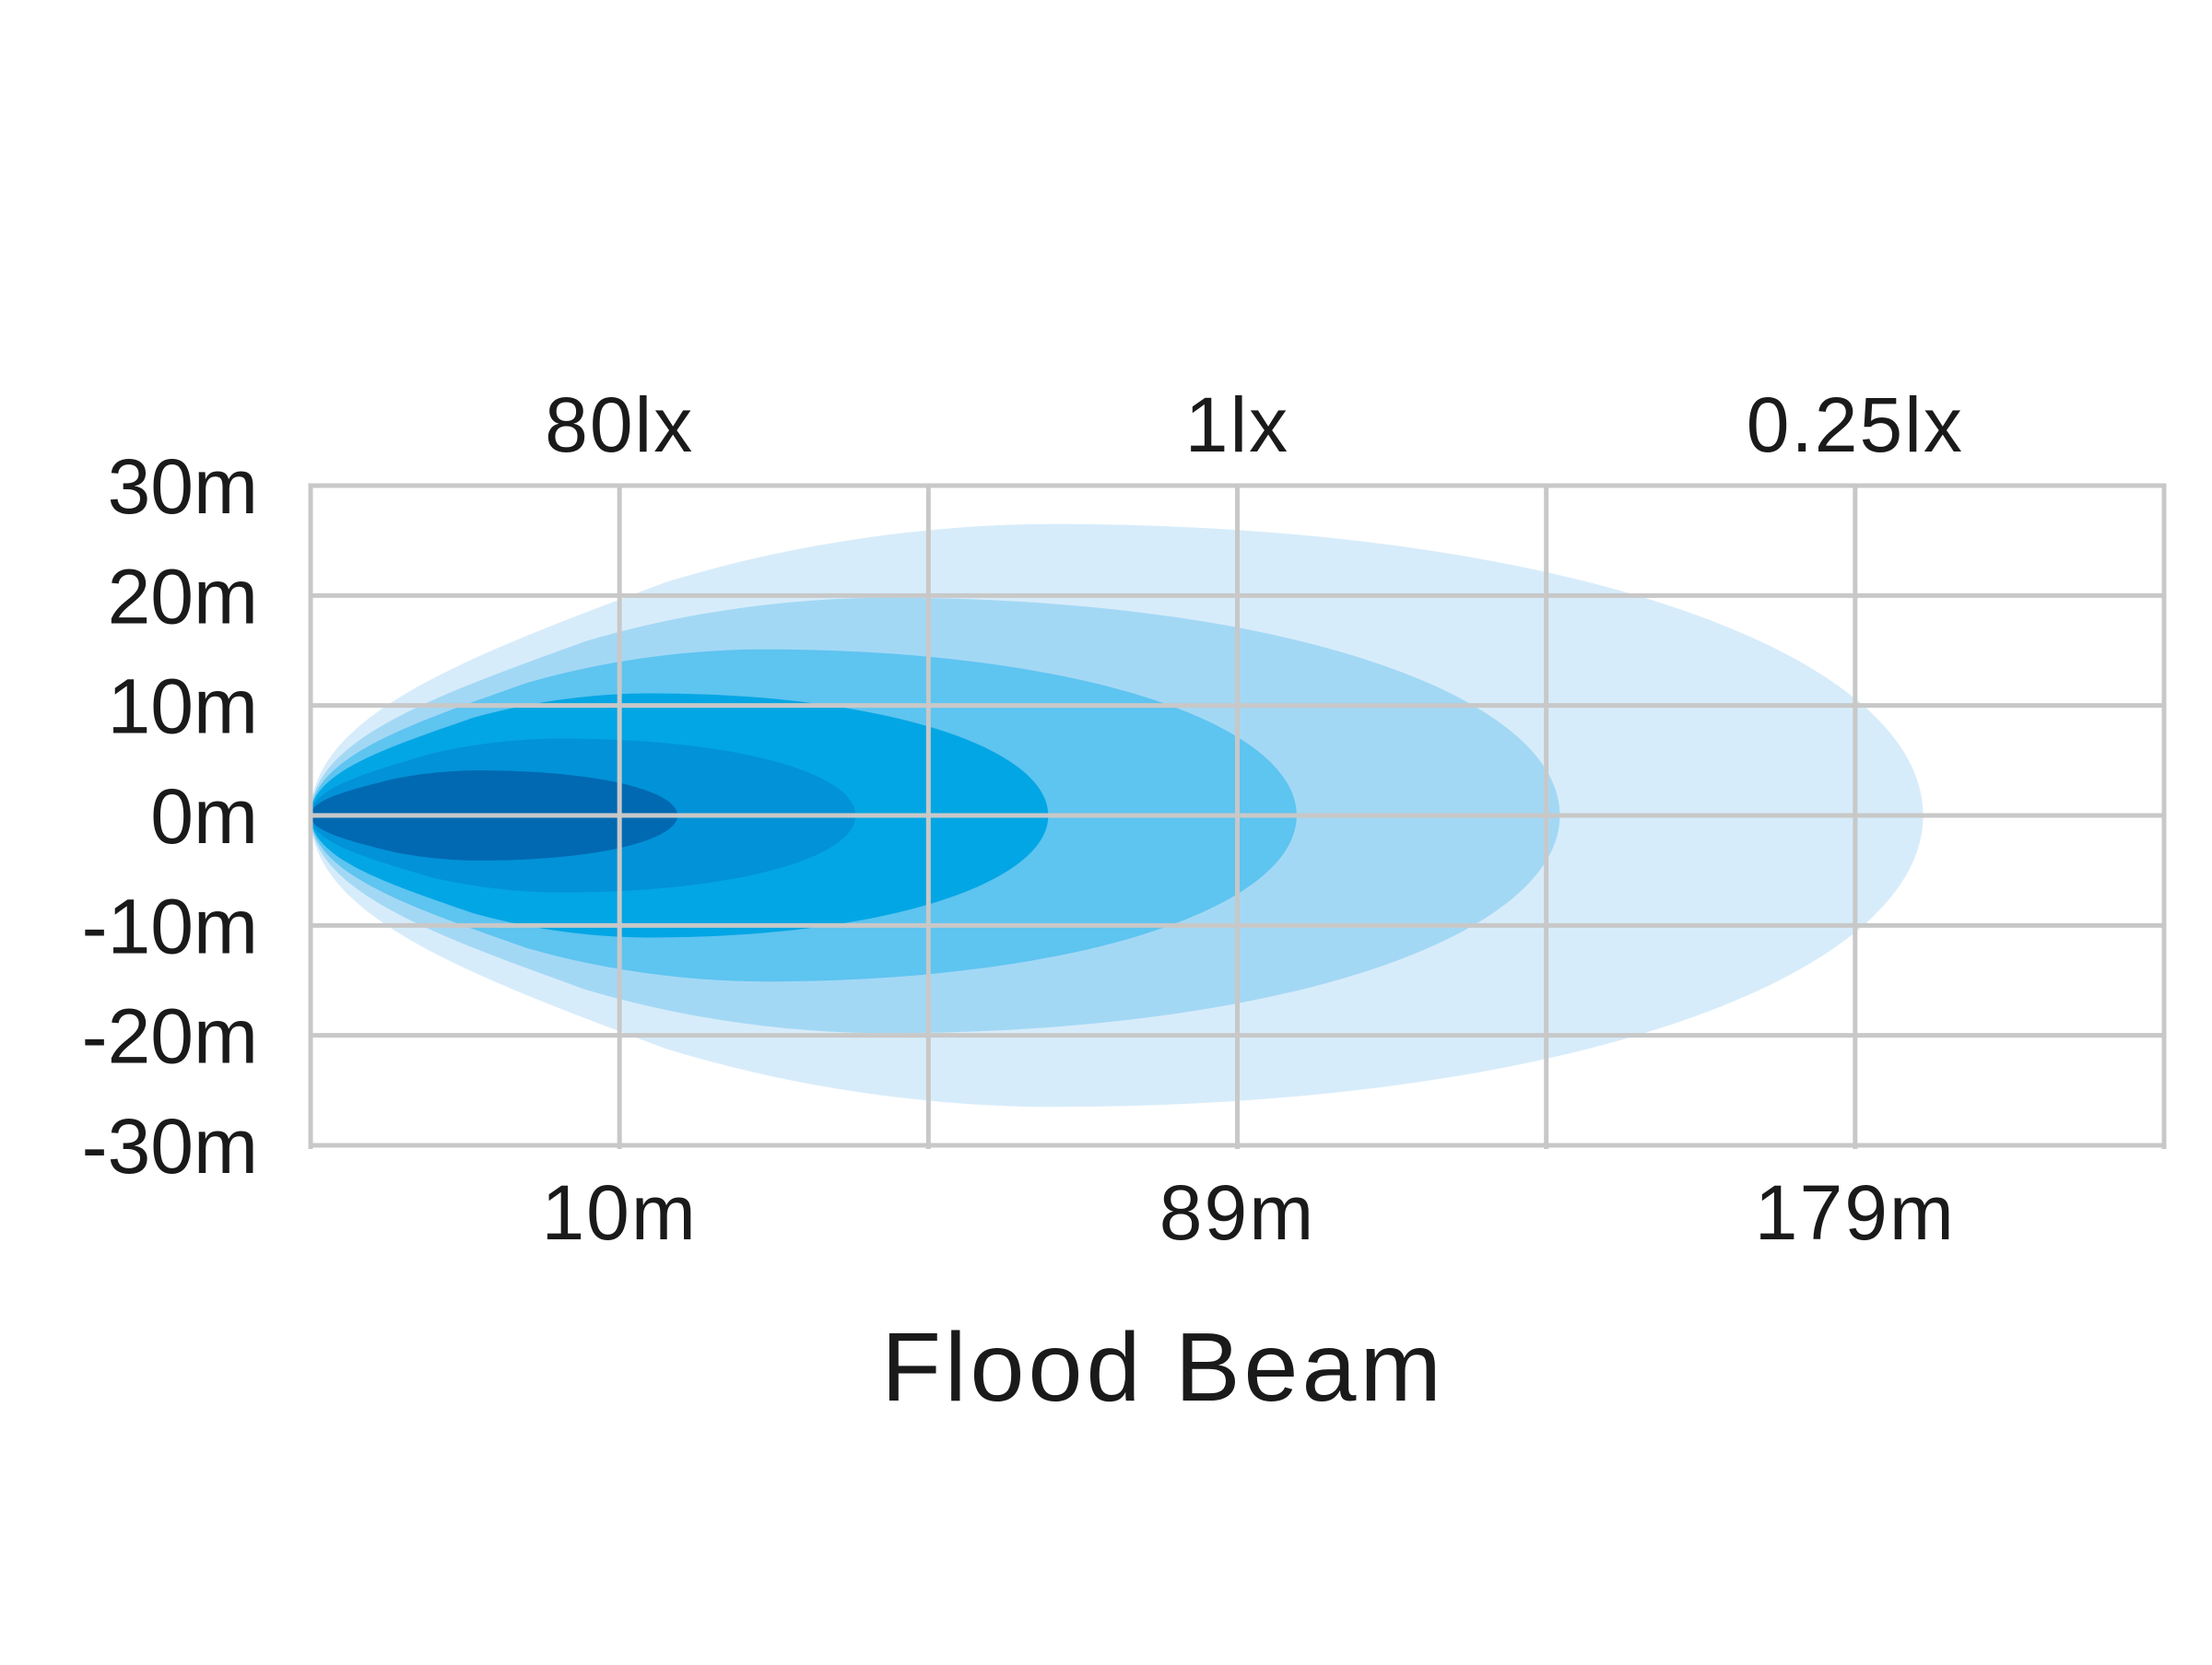 This screenshot has width=2212, height=1665. Describe the element at coordinates (204, 816) in the screenshot. I see `y-tick-label-0m: 0m` at that location.